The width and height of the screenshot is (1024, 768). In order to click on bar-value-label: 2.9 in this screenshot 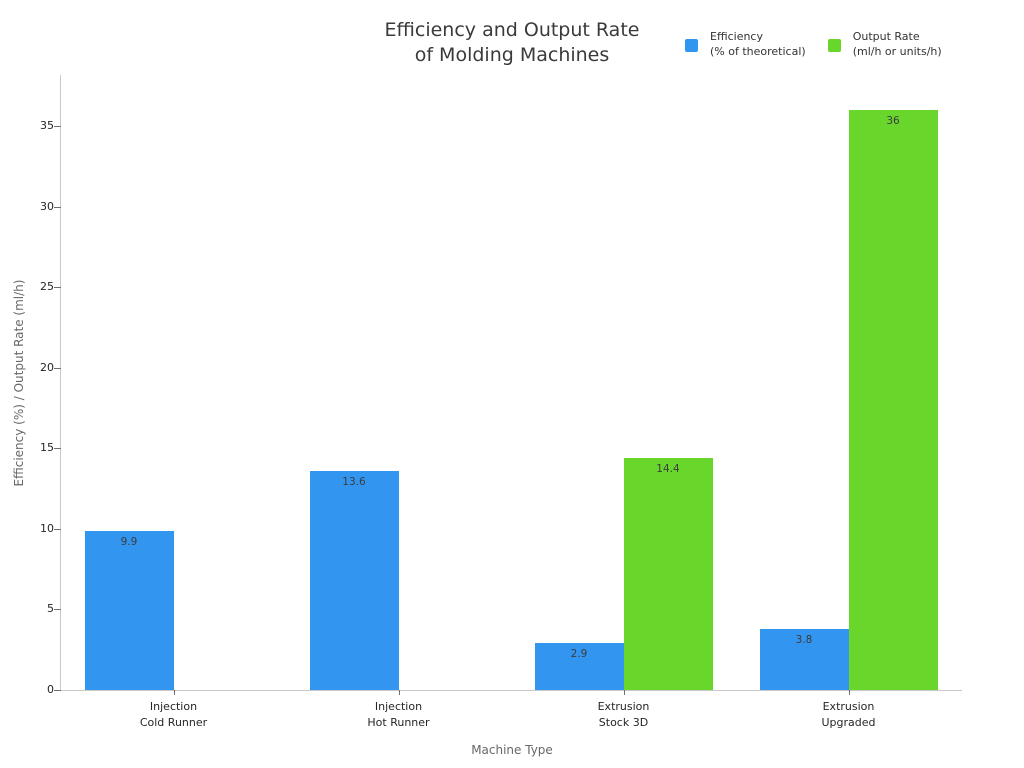, I will do `click(579, 654)`.